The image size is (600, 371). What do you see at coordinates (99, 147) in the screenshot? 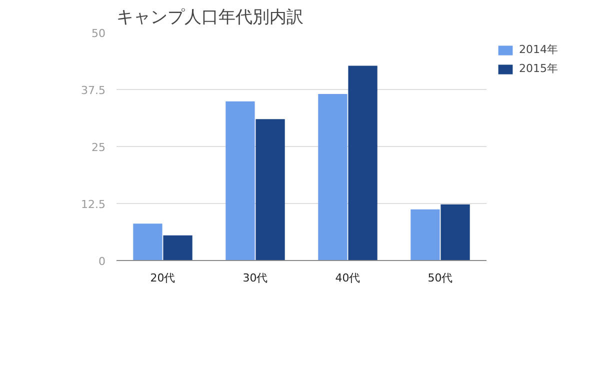
I see `y-tick-label: 25` at bounding box center [99, 147].